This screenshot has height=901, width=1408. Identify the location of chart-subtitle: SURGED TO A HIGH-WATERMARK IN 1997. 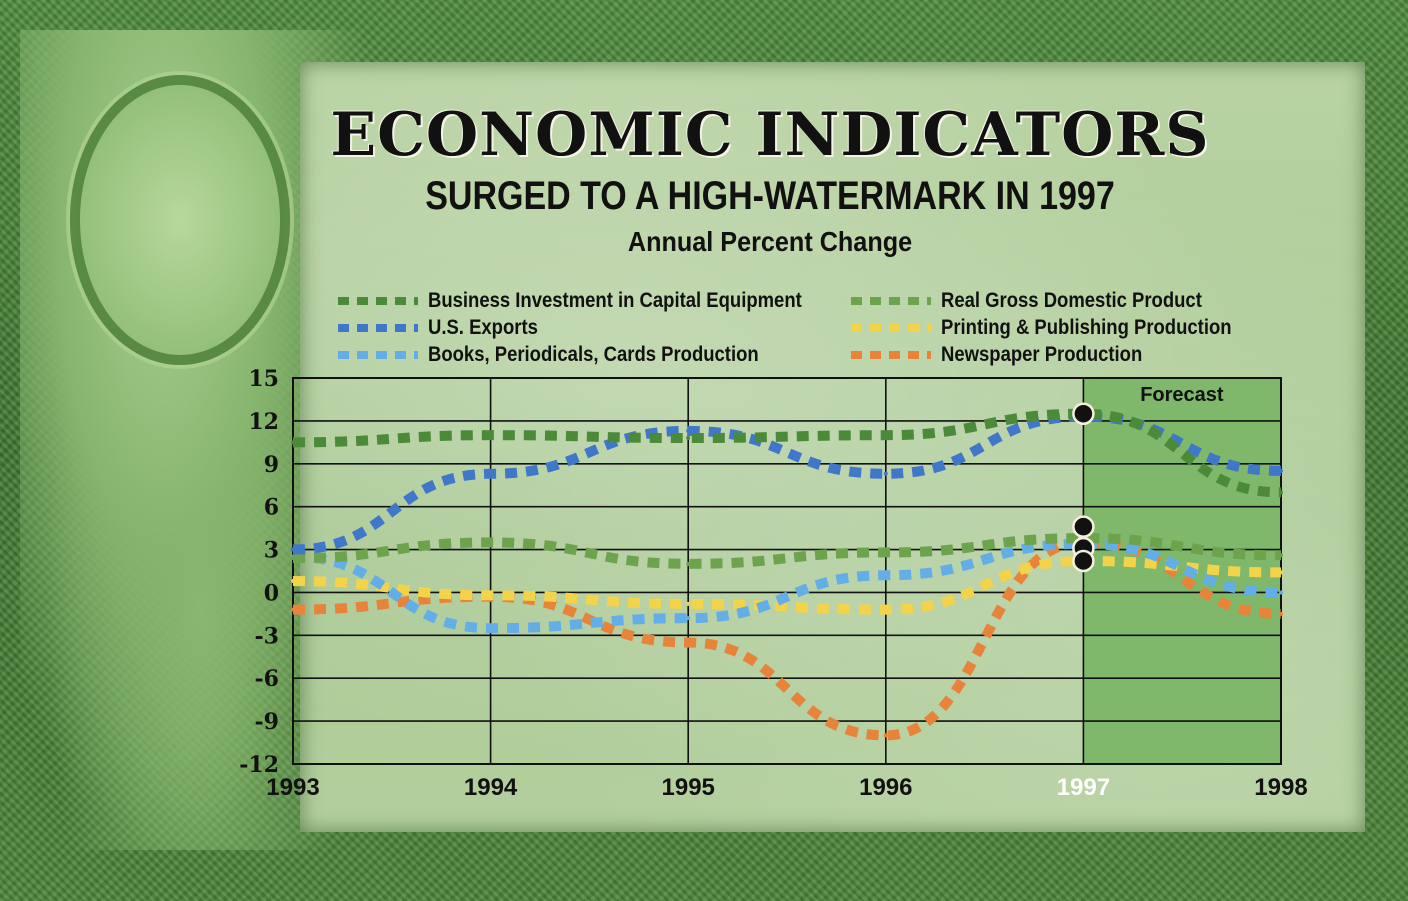
(770, 196).